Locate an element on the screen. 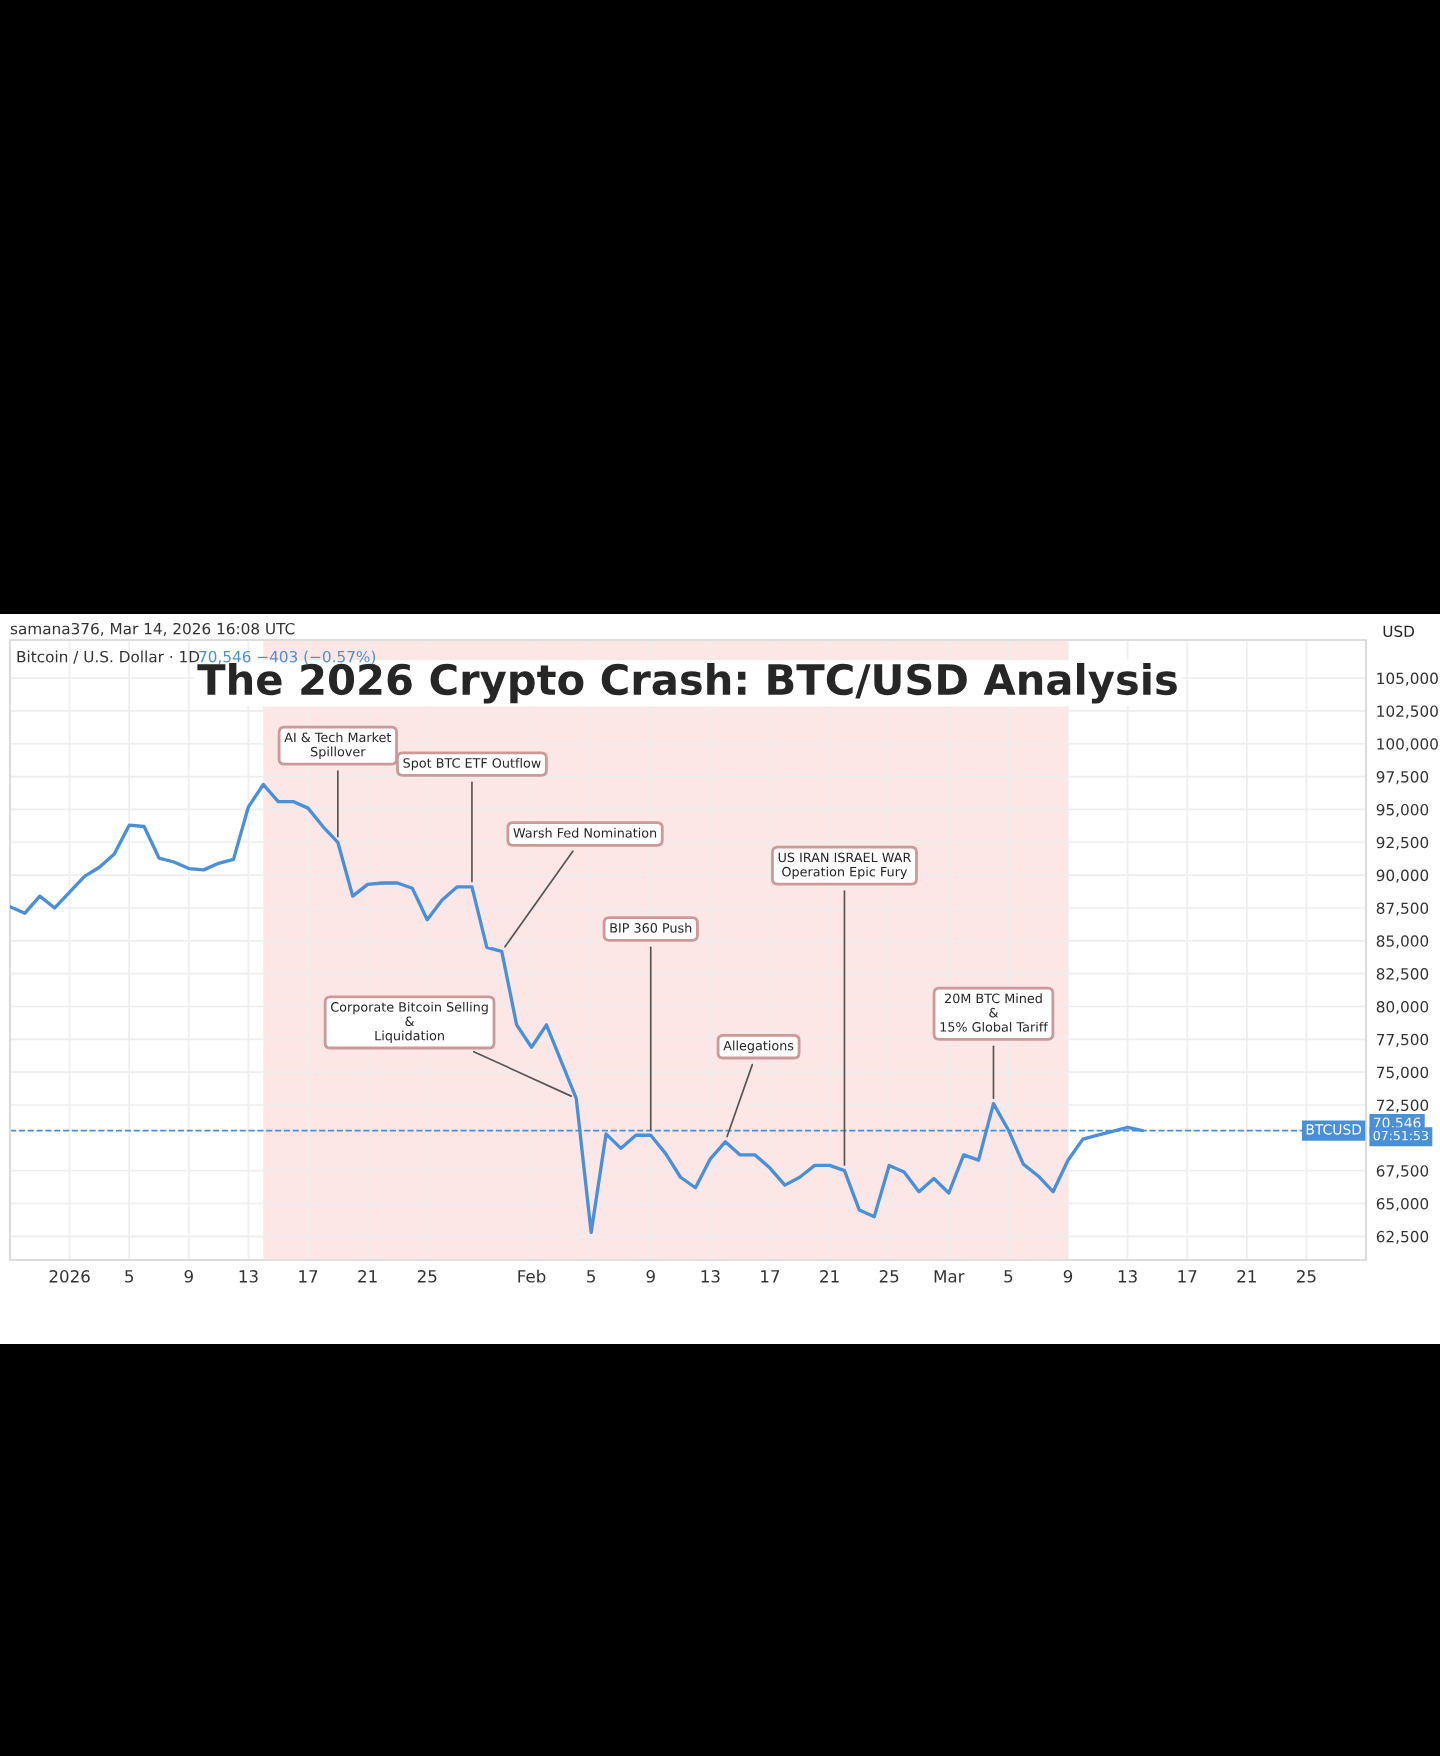 The image size is (1440, 1756). text: The 2026 Crypto Crash: BTC/USD Analysis is located at coordinates (687, 683).